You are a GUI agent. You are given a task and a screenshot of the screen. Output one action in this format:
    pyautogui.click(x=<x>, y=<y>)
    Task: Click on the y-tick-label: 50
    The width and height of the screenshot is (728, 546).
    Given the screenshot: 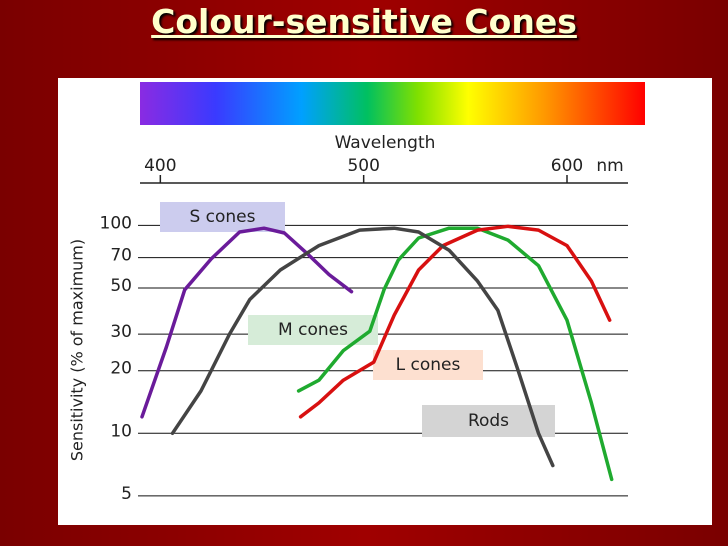 What is the action you would take?
    pyautogui.click(x=121, y=286)
    